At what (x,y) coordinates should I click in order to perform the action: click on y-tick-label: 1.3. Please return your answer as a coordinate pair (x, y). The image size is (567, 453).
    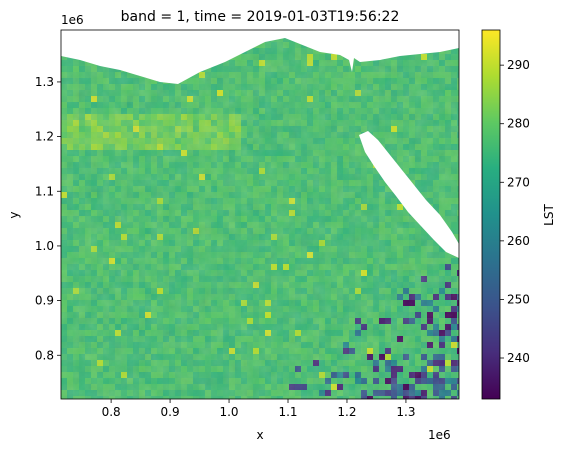
    Looking at the image, I should click on (44, 82).